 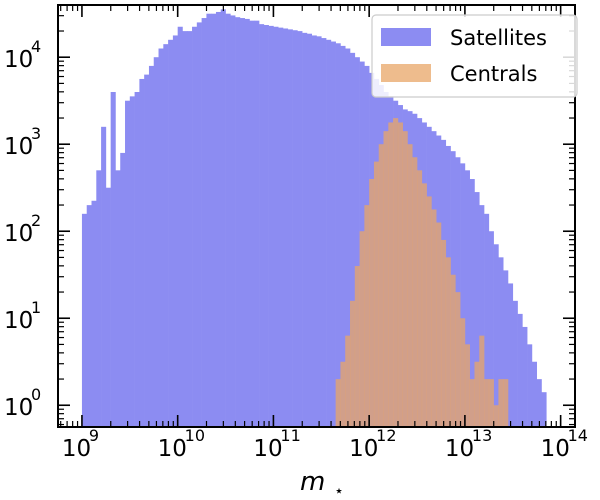 I want to click on y-tick-label-exponent: 0, so click(x=36, y=394).